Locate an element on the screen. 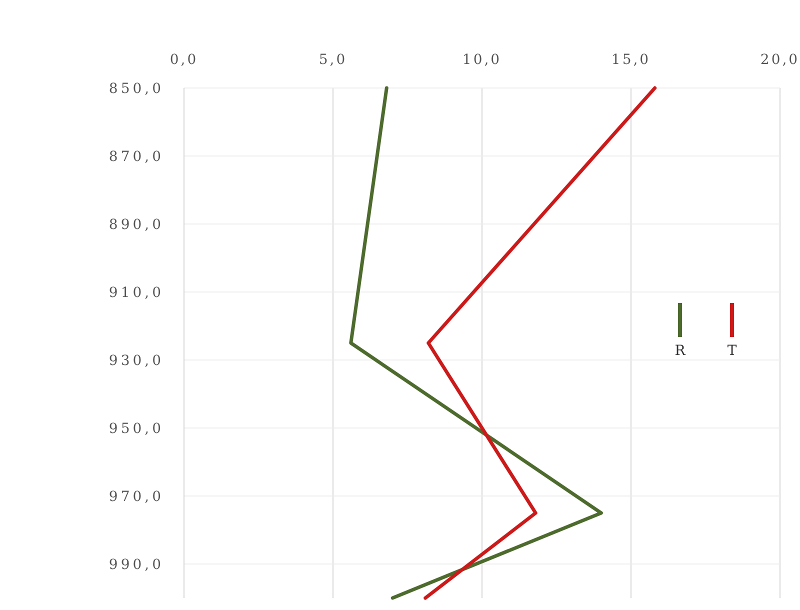 Image resolution: width=800 pixels, height=610 pixels. x-tick-label: 0,0 is located at coordinates (184, 60).